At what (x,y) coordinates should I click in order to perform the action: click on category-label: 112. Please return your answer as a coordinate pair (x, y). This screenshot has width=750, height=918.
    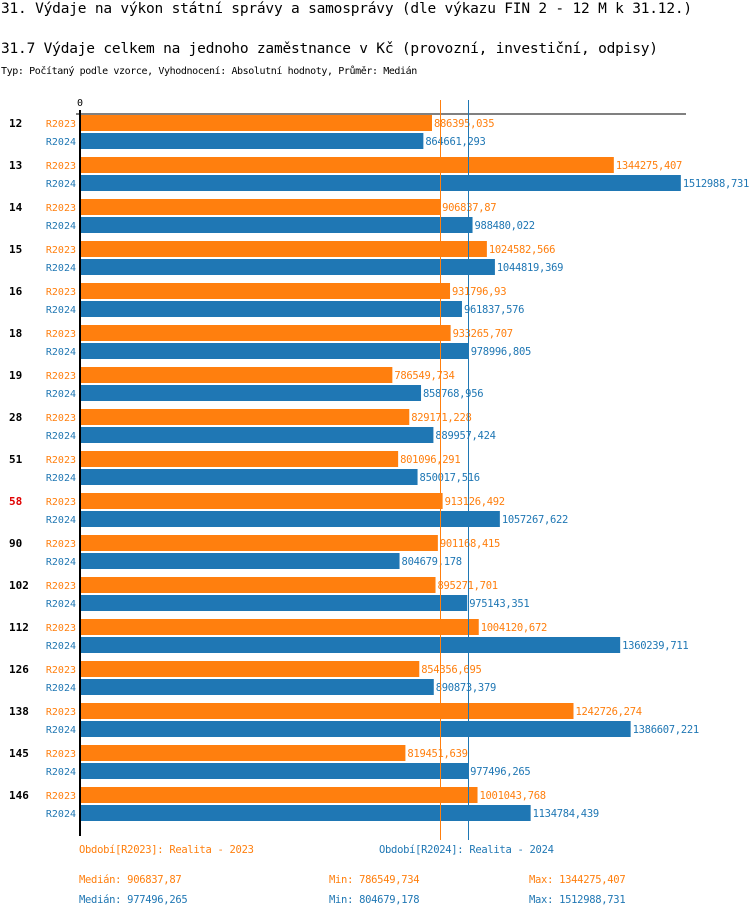
    Looking at the image, I should click on (19, 627).